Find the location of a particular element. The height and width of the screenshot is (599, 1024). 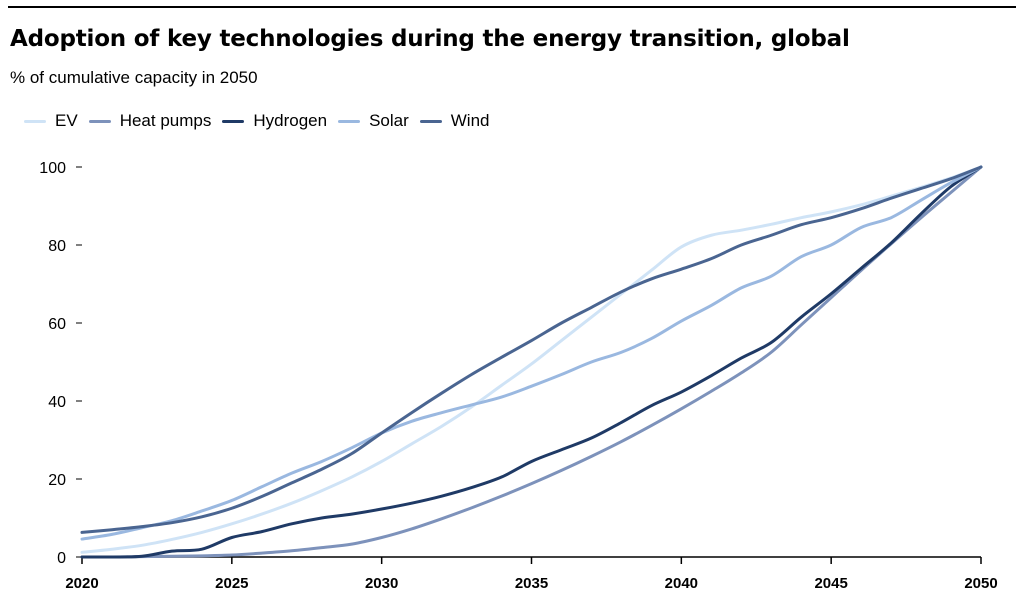

legend-item-wind: Wind is located at coordinates (454, 121).